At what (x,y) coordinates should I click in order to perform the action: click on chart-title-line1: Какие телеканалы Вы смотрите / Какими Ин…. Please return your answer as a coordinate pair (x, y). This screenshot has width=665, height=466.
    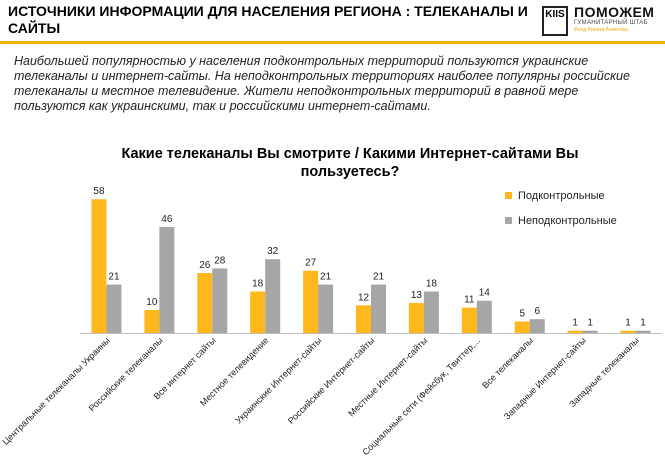
    Looking at the image, I should click on (349, 154).